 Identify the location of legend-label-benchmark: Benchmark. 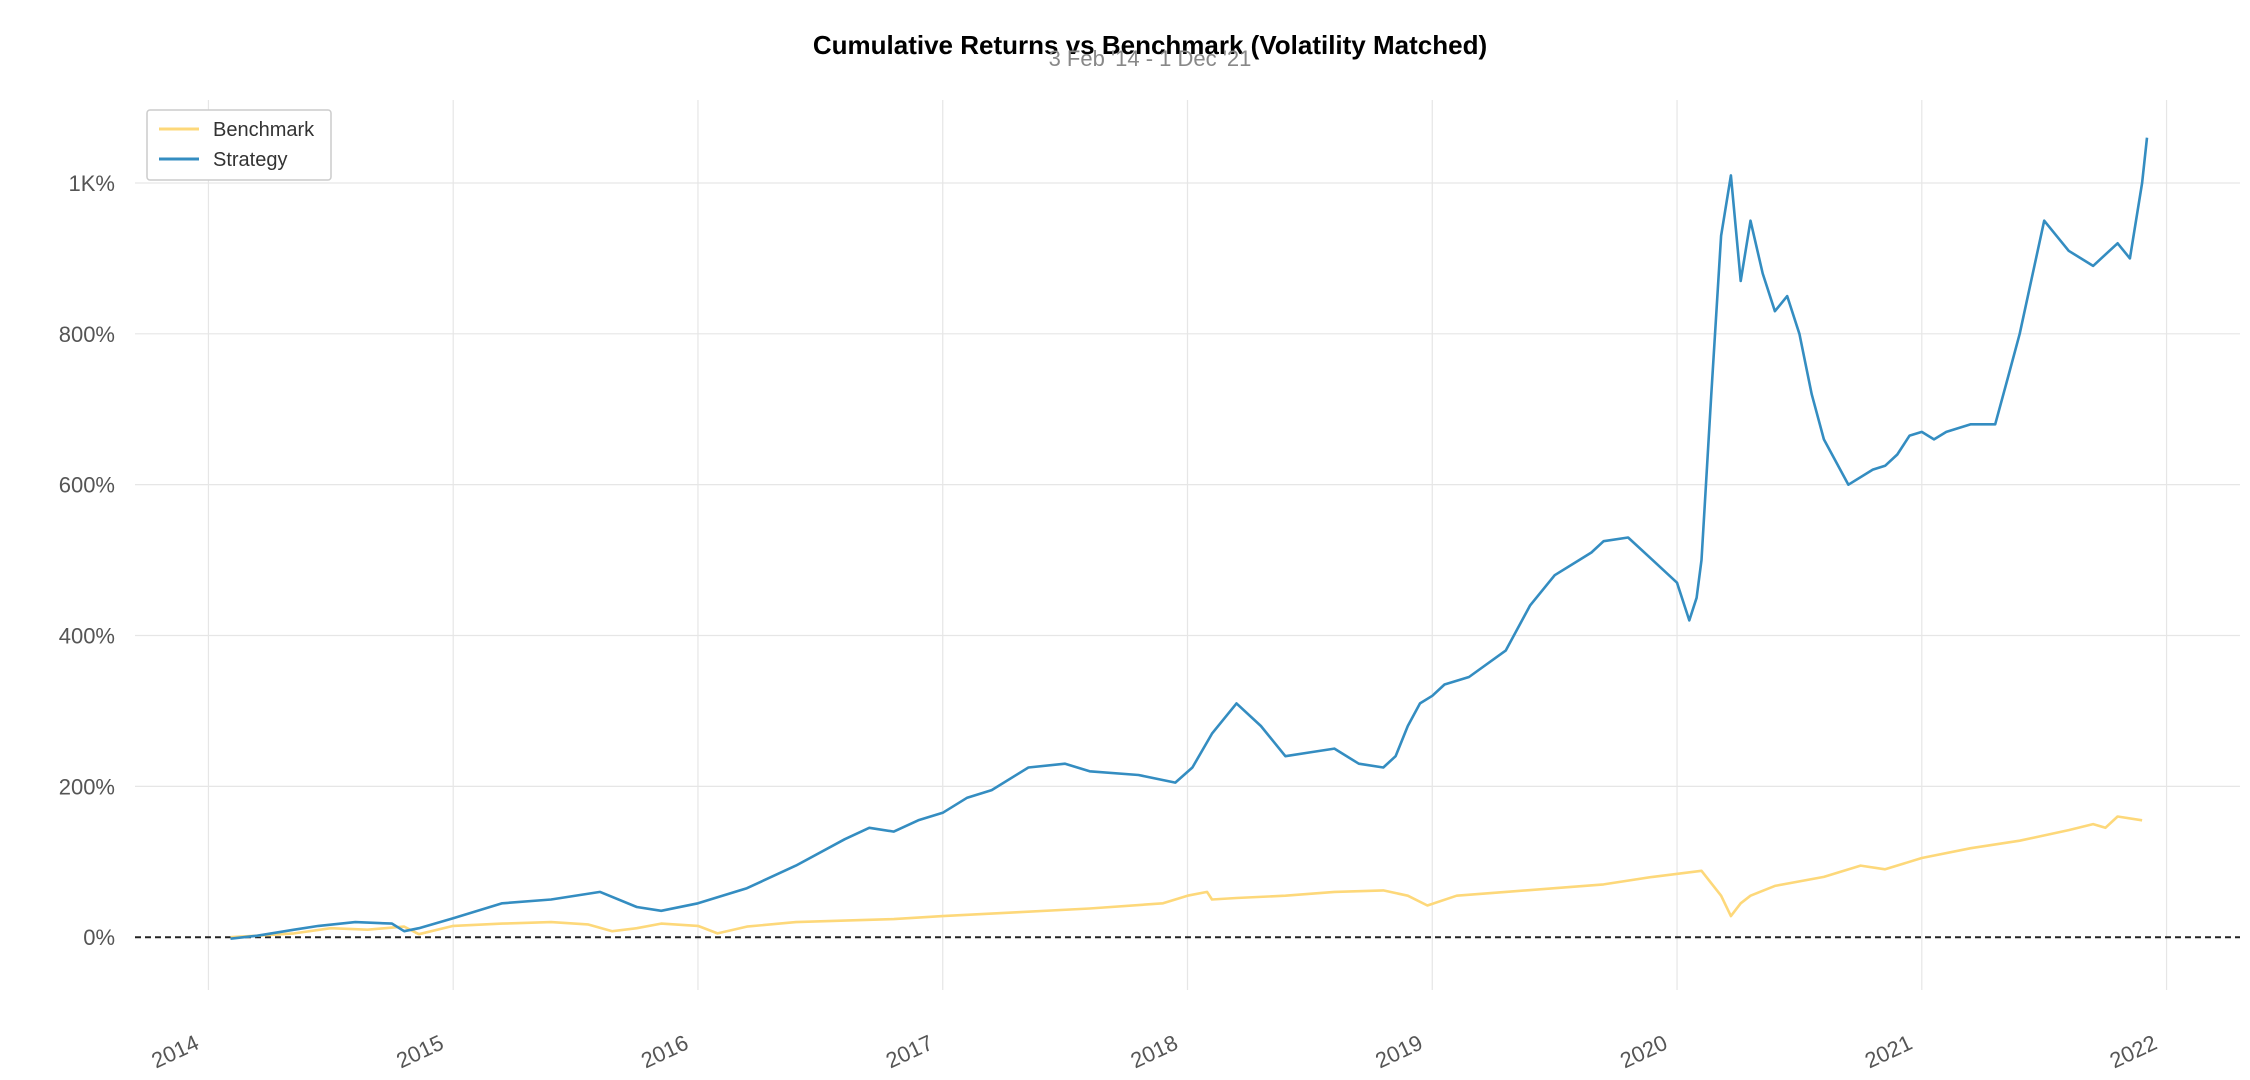
(264, 130).